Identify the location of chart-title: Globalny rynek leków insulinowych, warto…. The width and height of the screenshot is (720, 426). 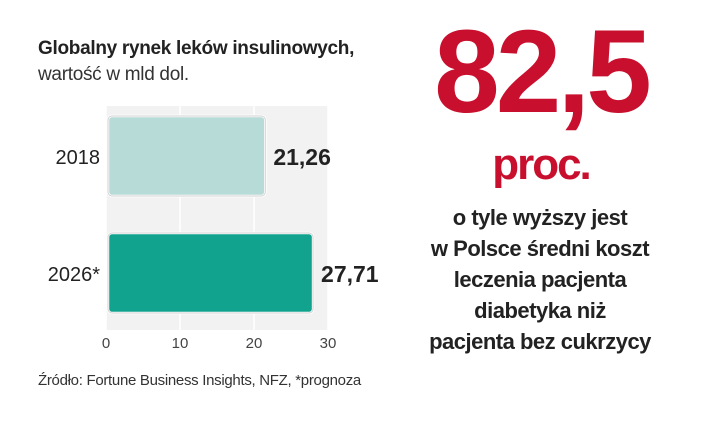
(208, 62).